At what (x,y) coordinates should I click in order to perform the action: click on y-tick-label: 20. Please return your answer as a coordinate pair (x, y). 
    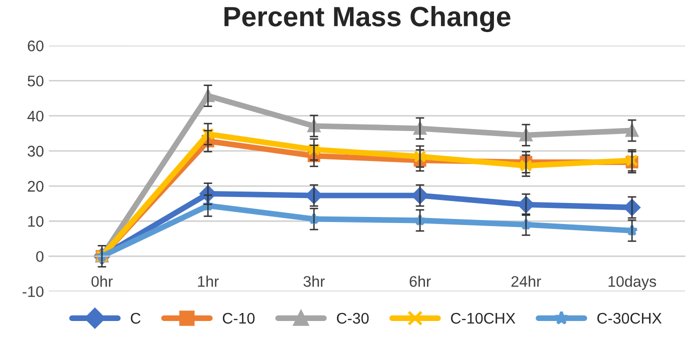
    Looking at the image, I should click on (36, 186).